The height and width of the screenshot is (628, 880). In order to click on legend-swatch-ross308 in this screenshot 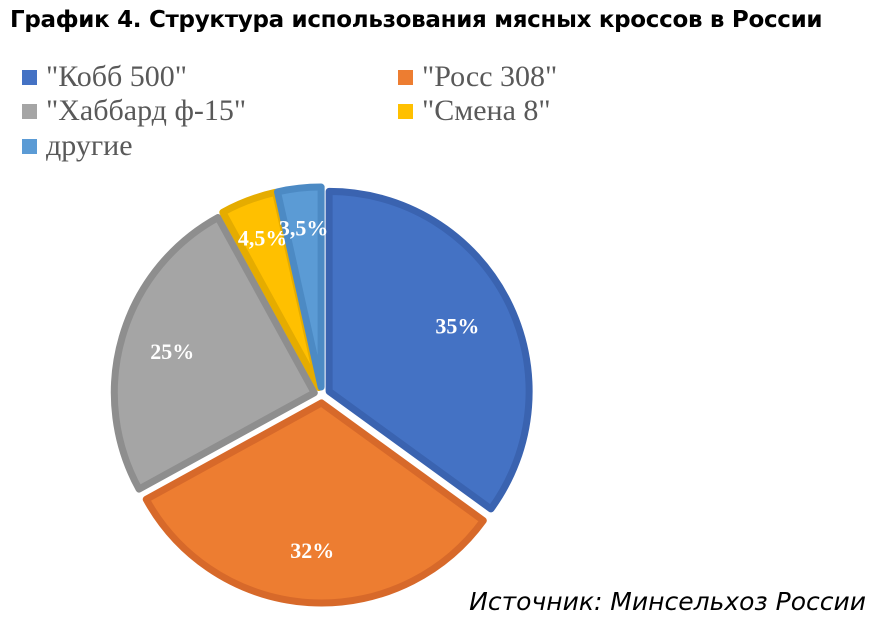, I will do `click(405, 77)`.